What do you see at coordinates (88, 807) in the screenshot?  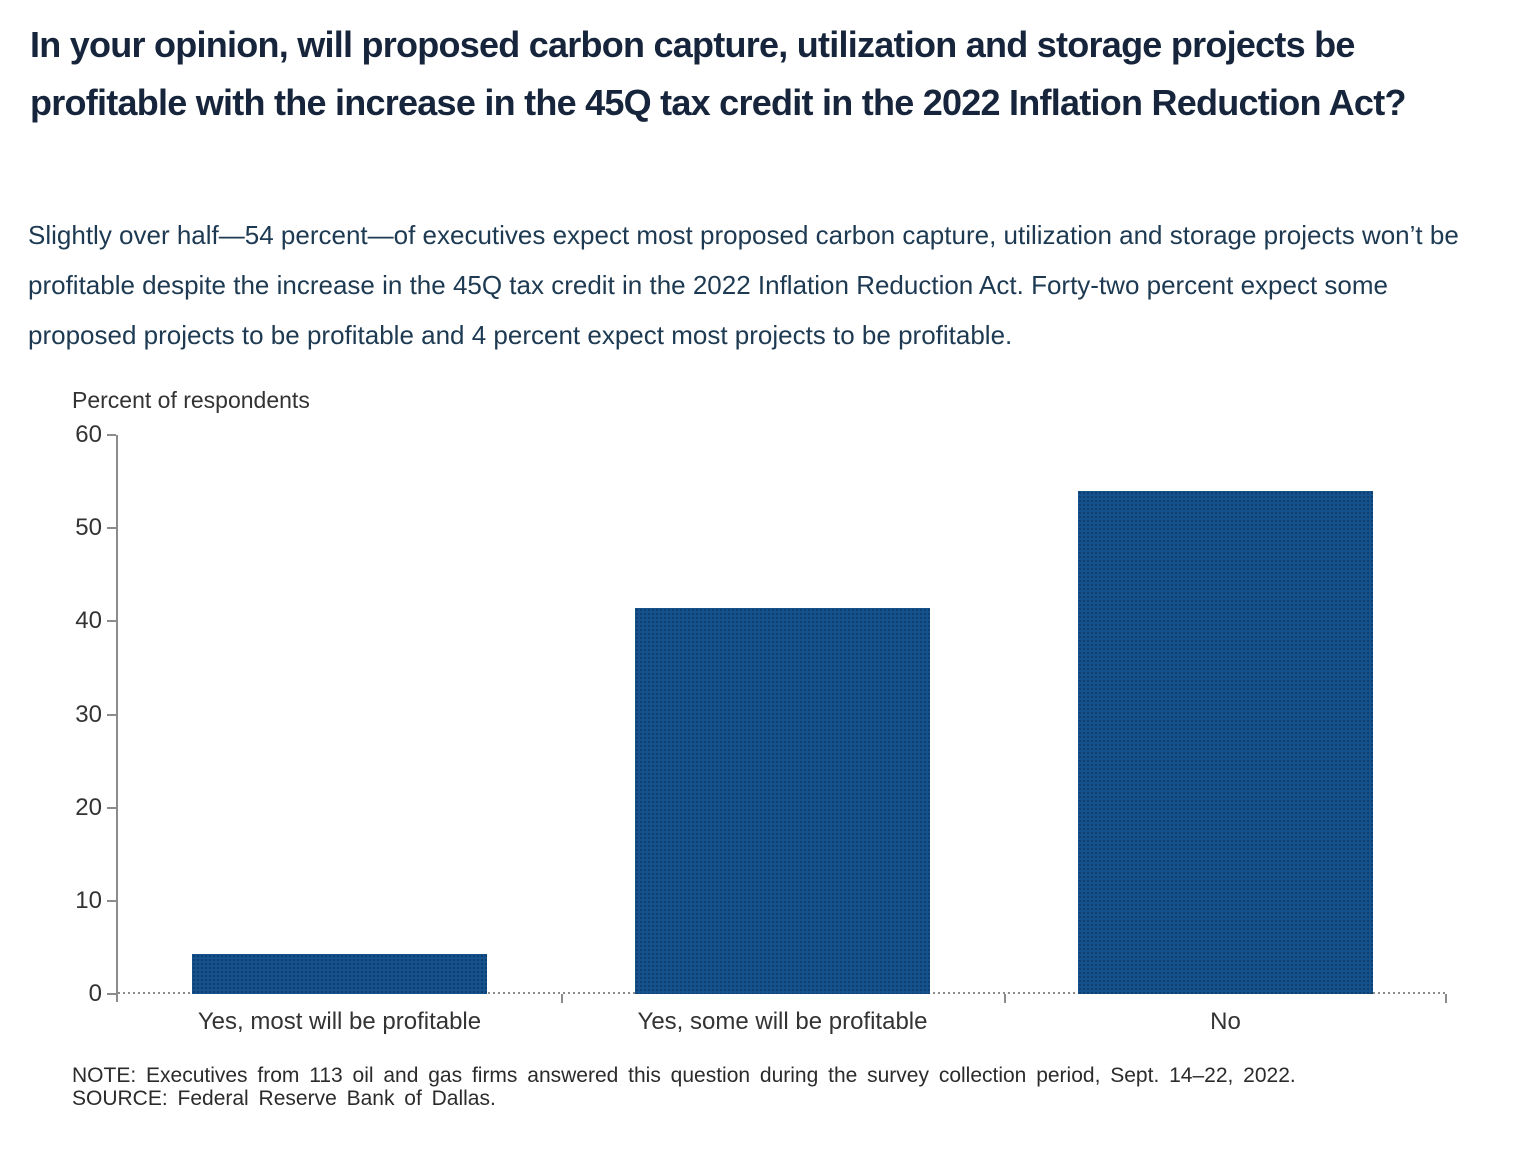 I see `y-tick-label: 20` at bounding box center [88, 807].